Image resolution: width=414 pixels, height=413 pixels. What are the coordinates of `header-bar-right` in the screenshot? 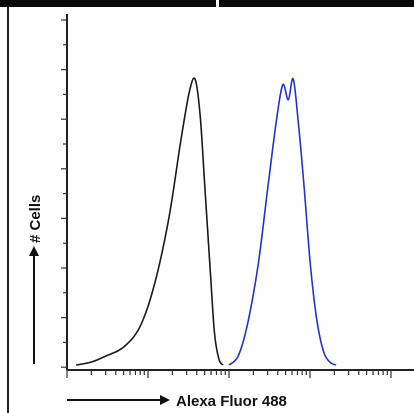 It's located at (316, 3).